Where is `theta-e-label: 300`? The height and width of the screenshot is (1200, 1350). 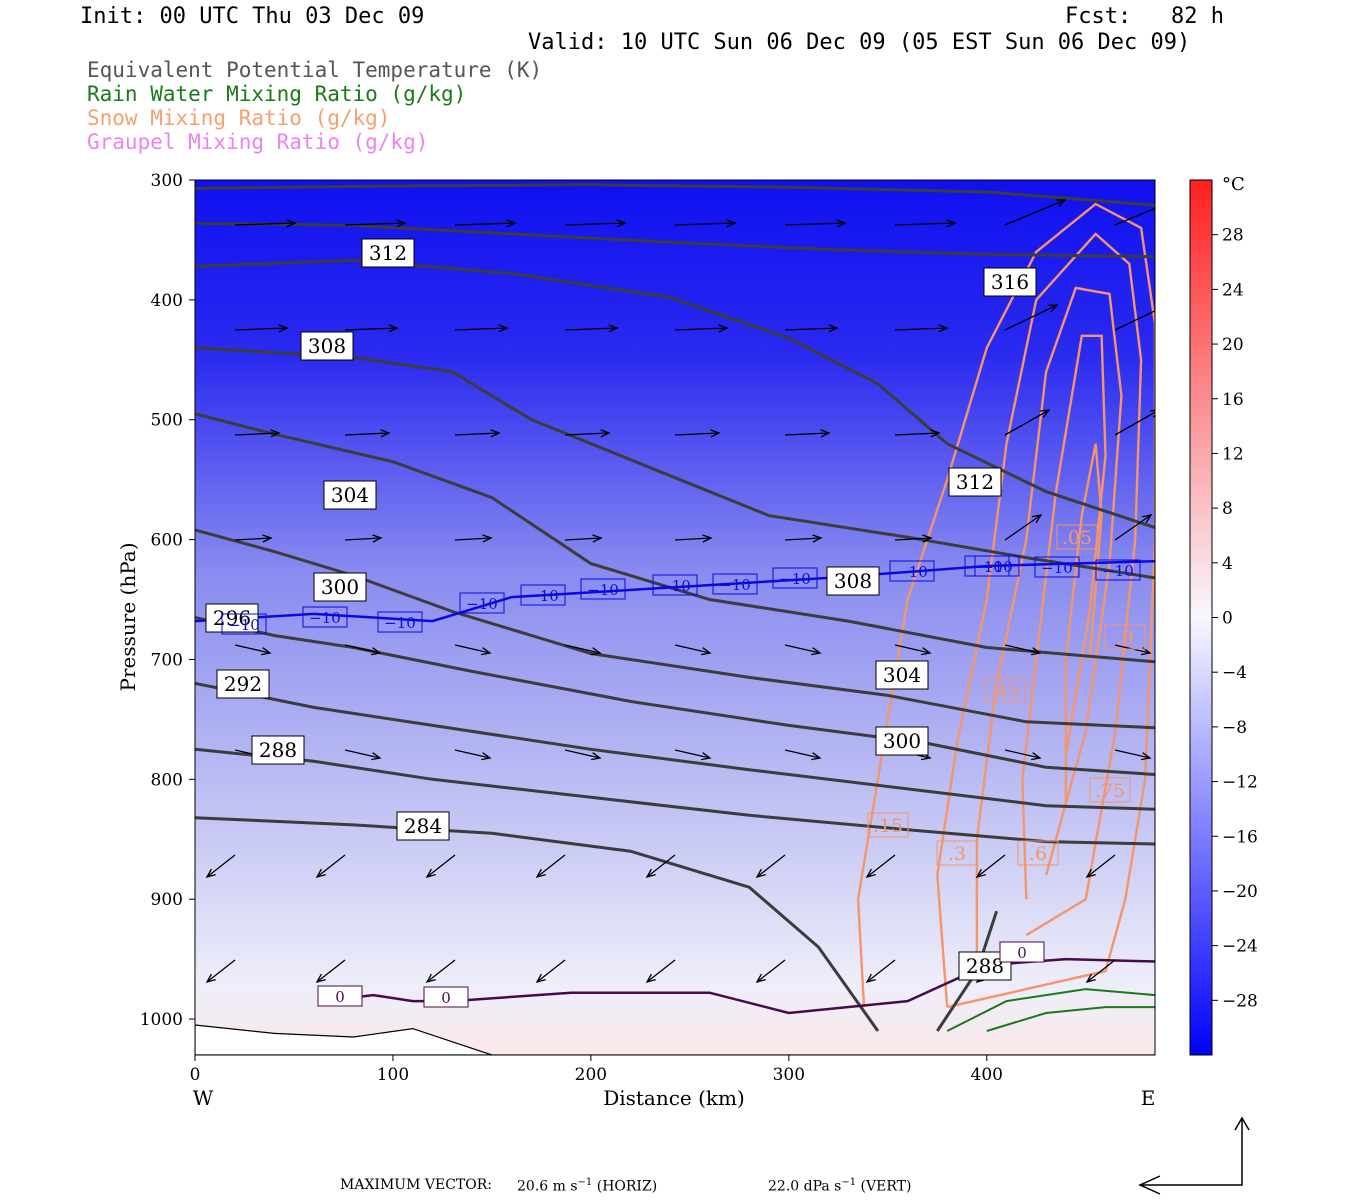 theta-e-label: 300 is located at coordinates (902, 741).